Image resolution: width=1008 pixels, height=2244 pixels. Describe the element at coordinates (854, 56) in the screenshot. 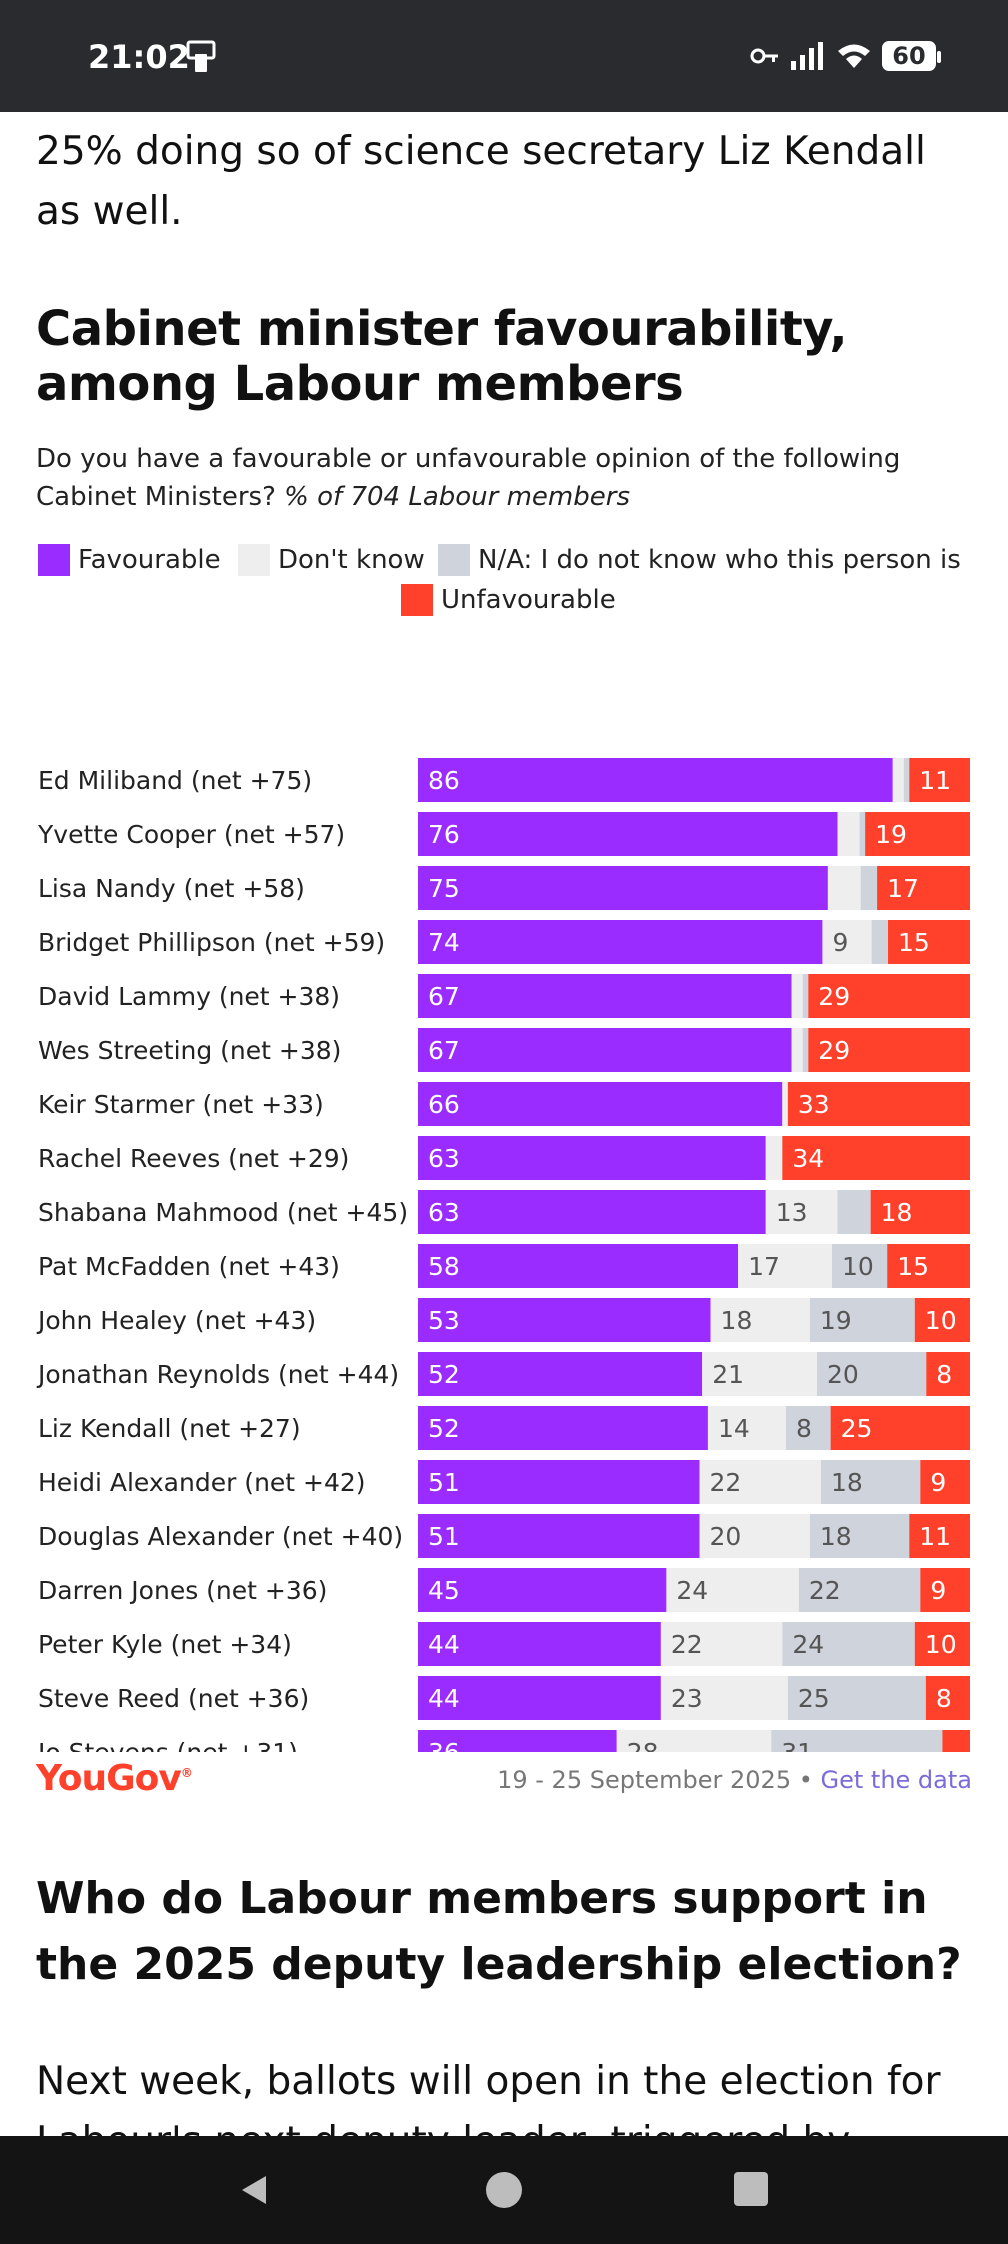

I see `wifi-icon` at that location.